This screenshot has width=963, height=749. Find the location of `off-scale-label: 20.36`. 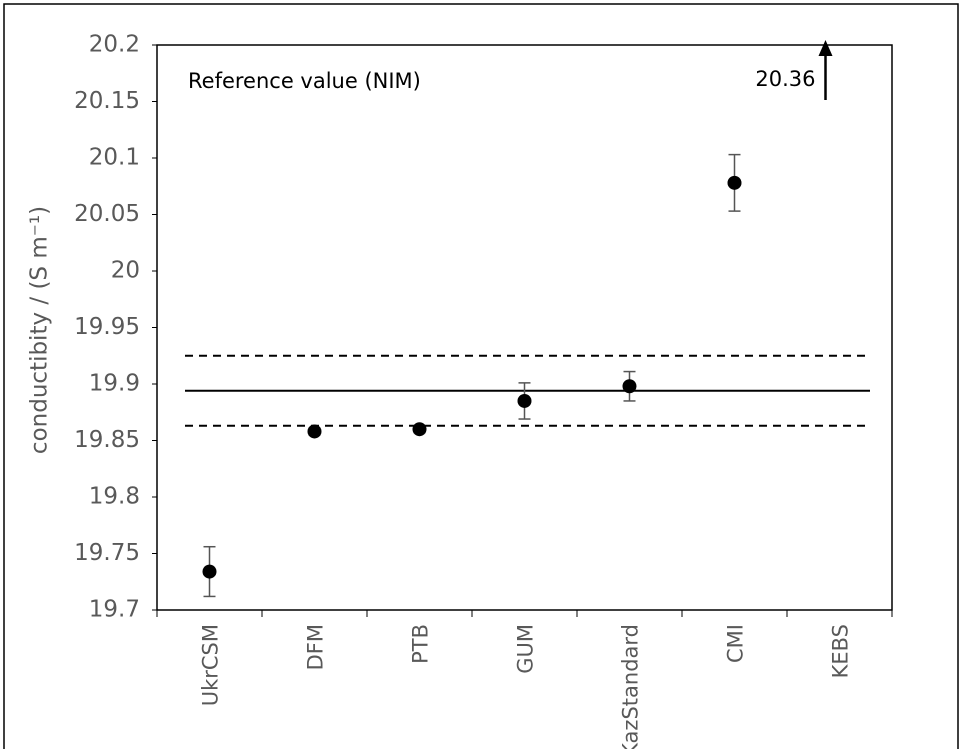

off-scale-label: 20.36 is located at coordinates (785, 79).